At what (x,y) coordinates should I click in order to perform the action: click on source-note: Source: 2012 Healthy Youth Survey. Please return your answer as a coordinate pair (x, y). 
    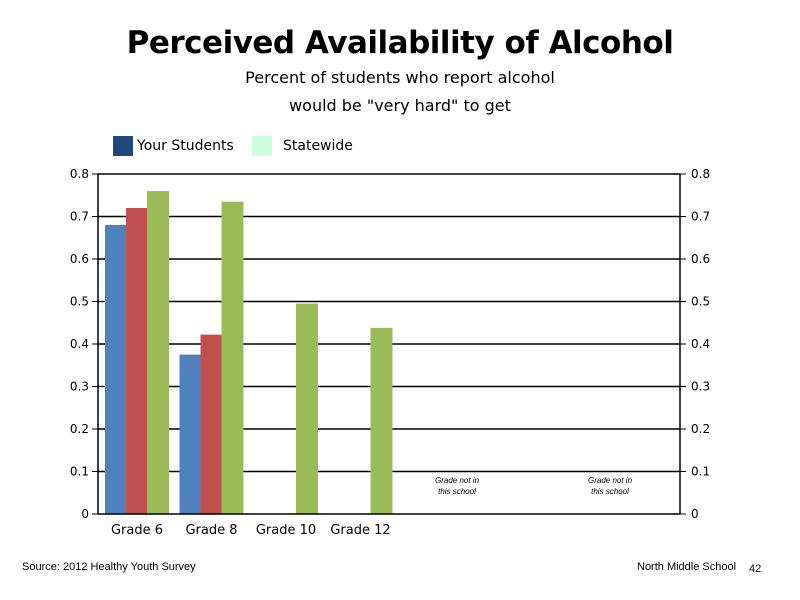
    Looking at the image, I should click on (109, 567).